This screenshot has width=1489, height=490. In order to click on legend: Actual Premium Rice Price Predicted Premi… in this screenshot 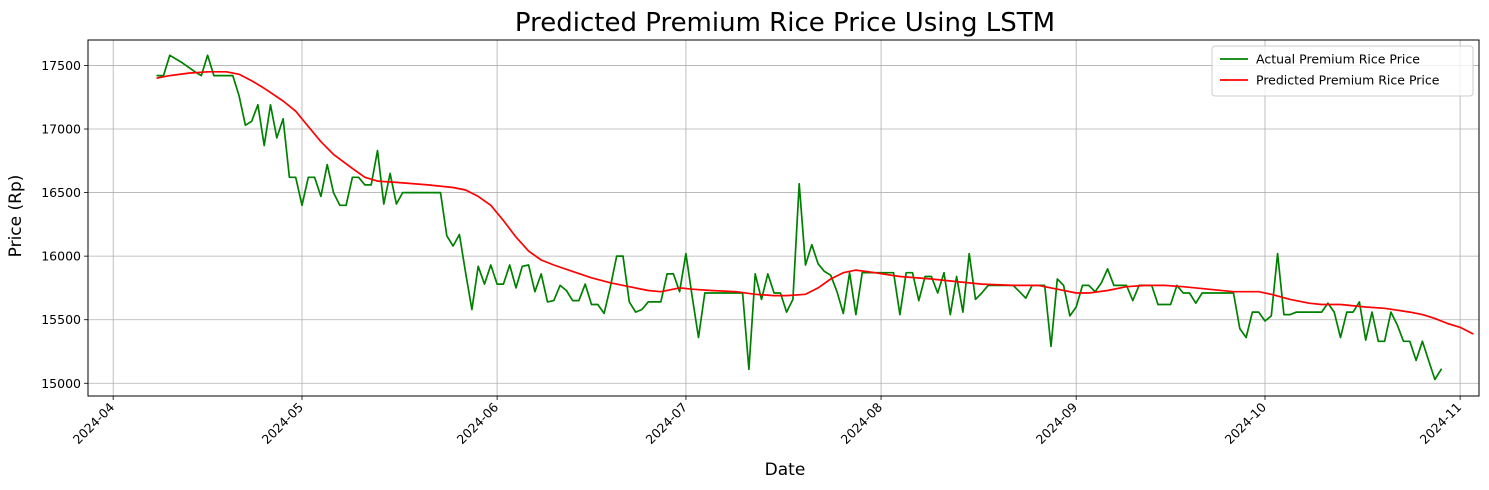, I will do `click(1342, 71)`.